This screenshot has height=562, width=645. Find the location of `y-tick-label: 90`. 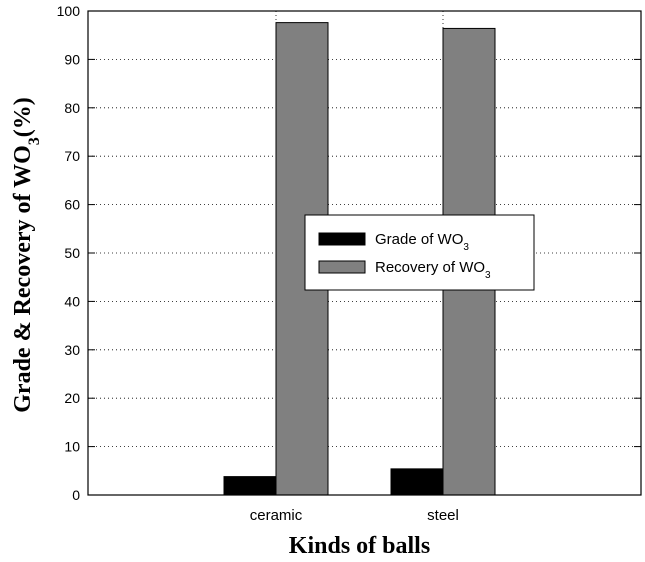

y-tick-label: 90 is located at coordinates (72, 59).